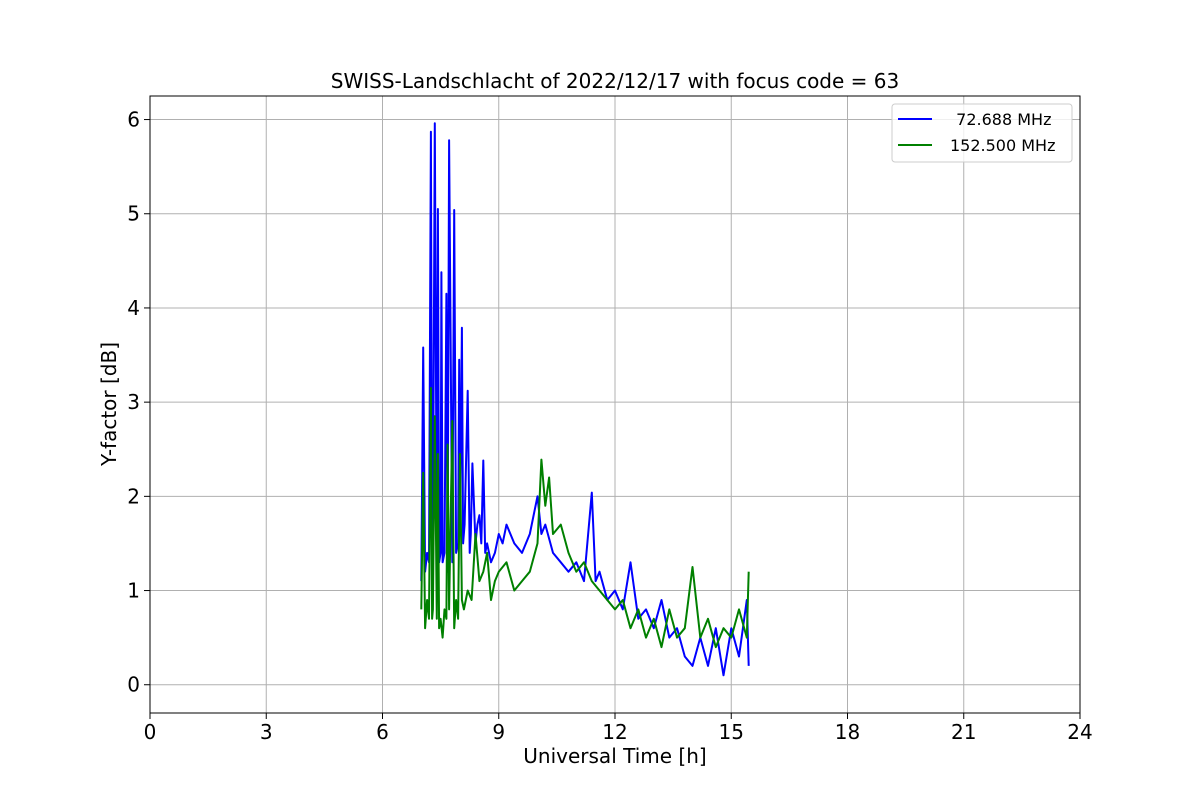 The image size is (1200, 800). I want to click on y-axis-label: Y-factor [dB], so click(109, 404).